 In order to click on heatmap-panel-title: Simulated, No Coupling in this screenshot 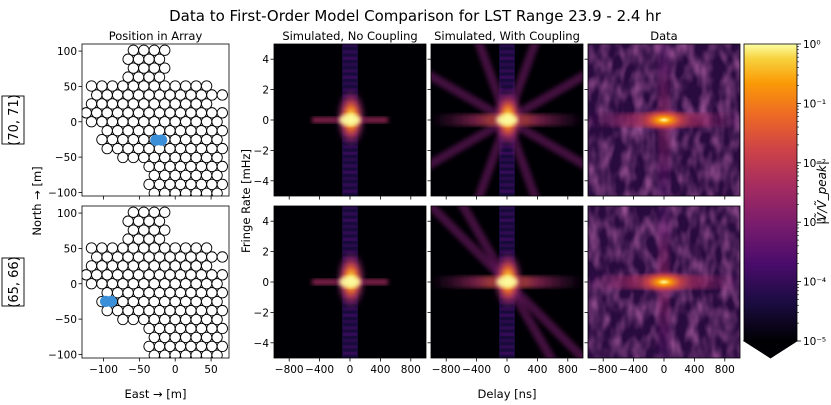, I will do `click(349, 36)`.